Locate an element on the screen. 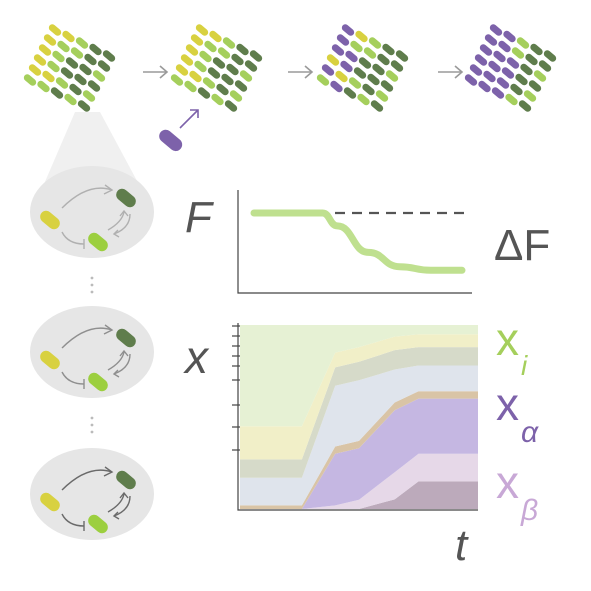 The height and width of the screenshot is (591, 591). abundance-axes is located at coordinates (357, 417).